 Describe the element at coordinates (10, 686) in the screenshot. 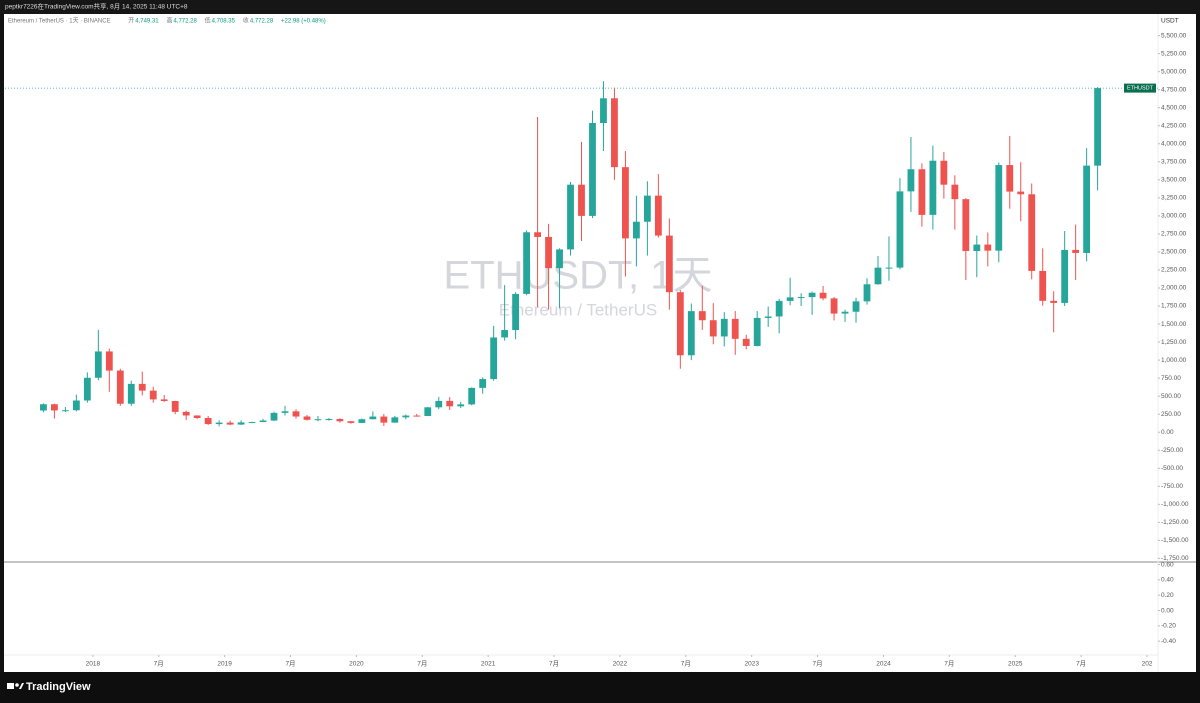

I see `logo-block` at that location.